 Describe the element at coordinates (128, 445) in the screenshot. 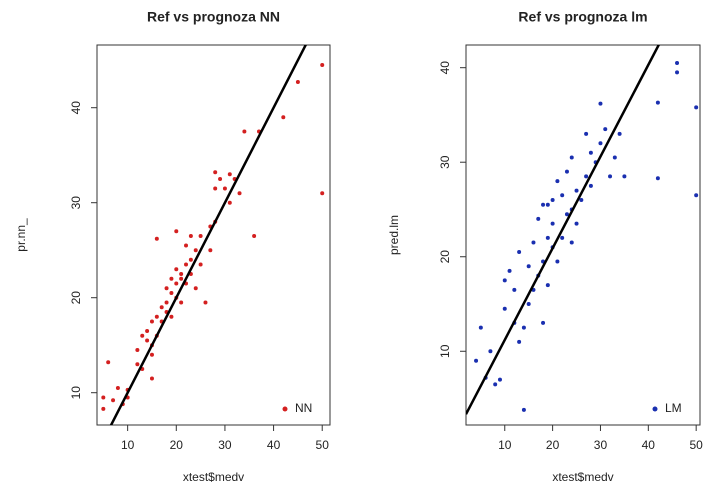

I see `x-tick-label: 10` at that location.